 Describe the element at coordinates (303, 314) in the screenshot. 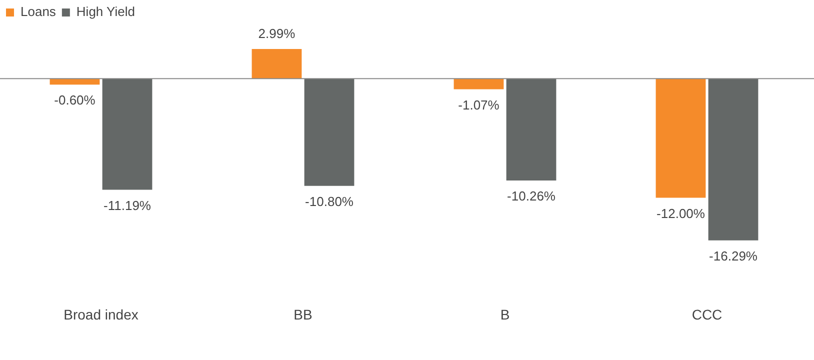

I see `x-tick-label: BB` at that location.